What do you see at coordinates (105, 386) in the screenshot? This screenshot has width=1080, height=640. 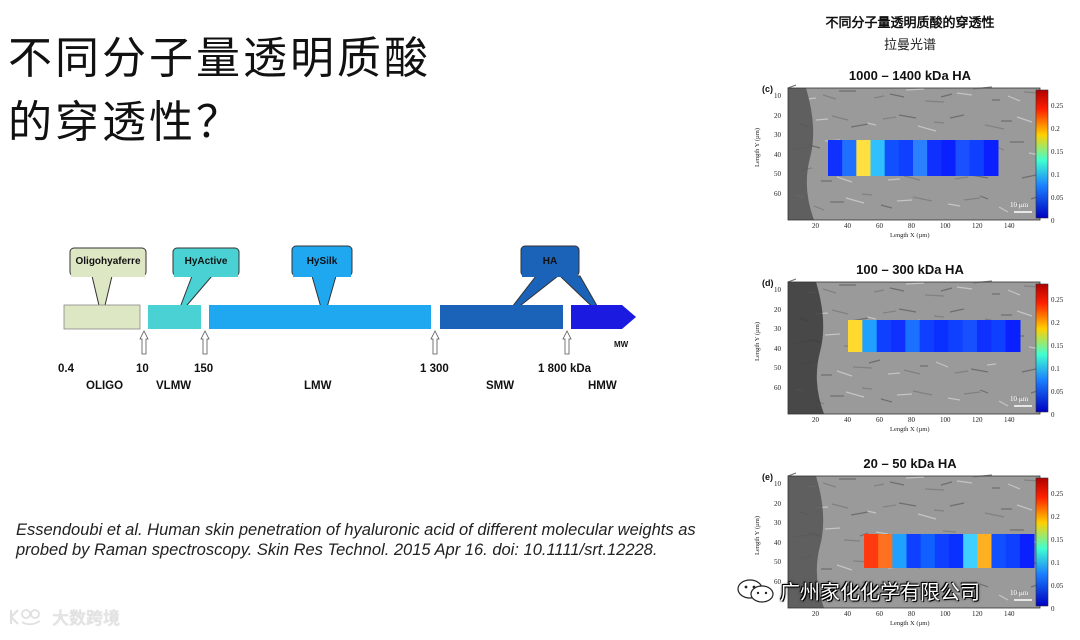 I see `class-oligo: OLIGO` at bounding box center [105, 386].